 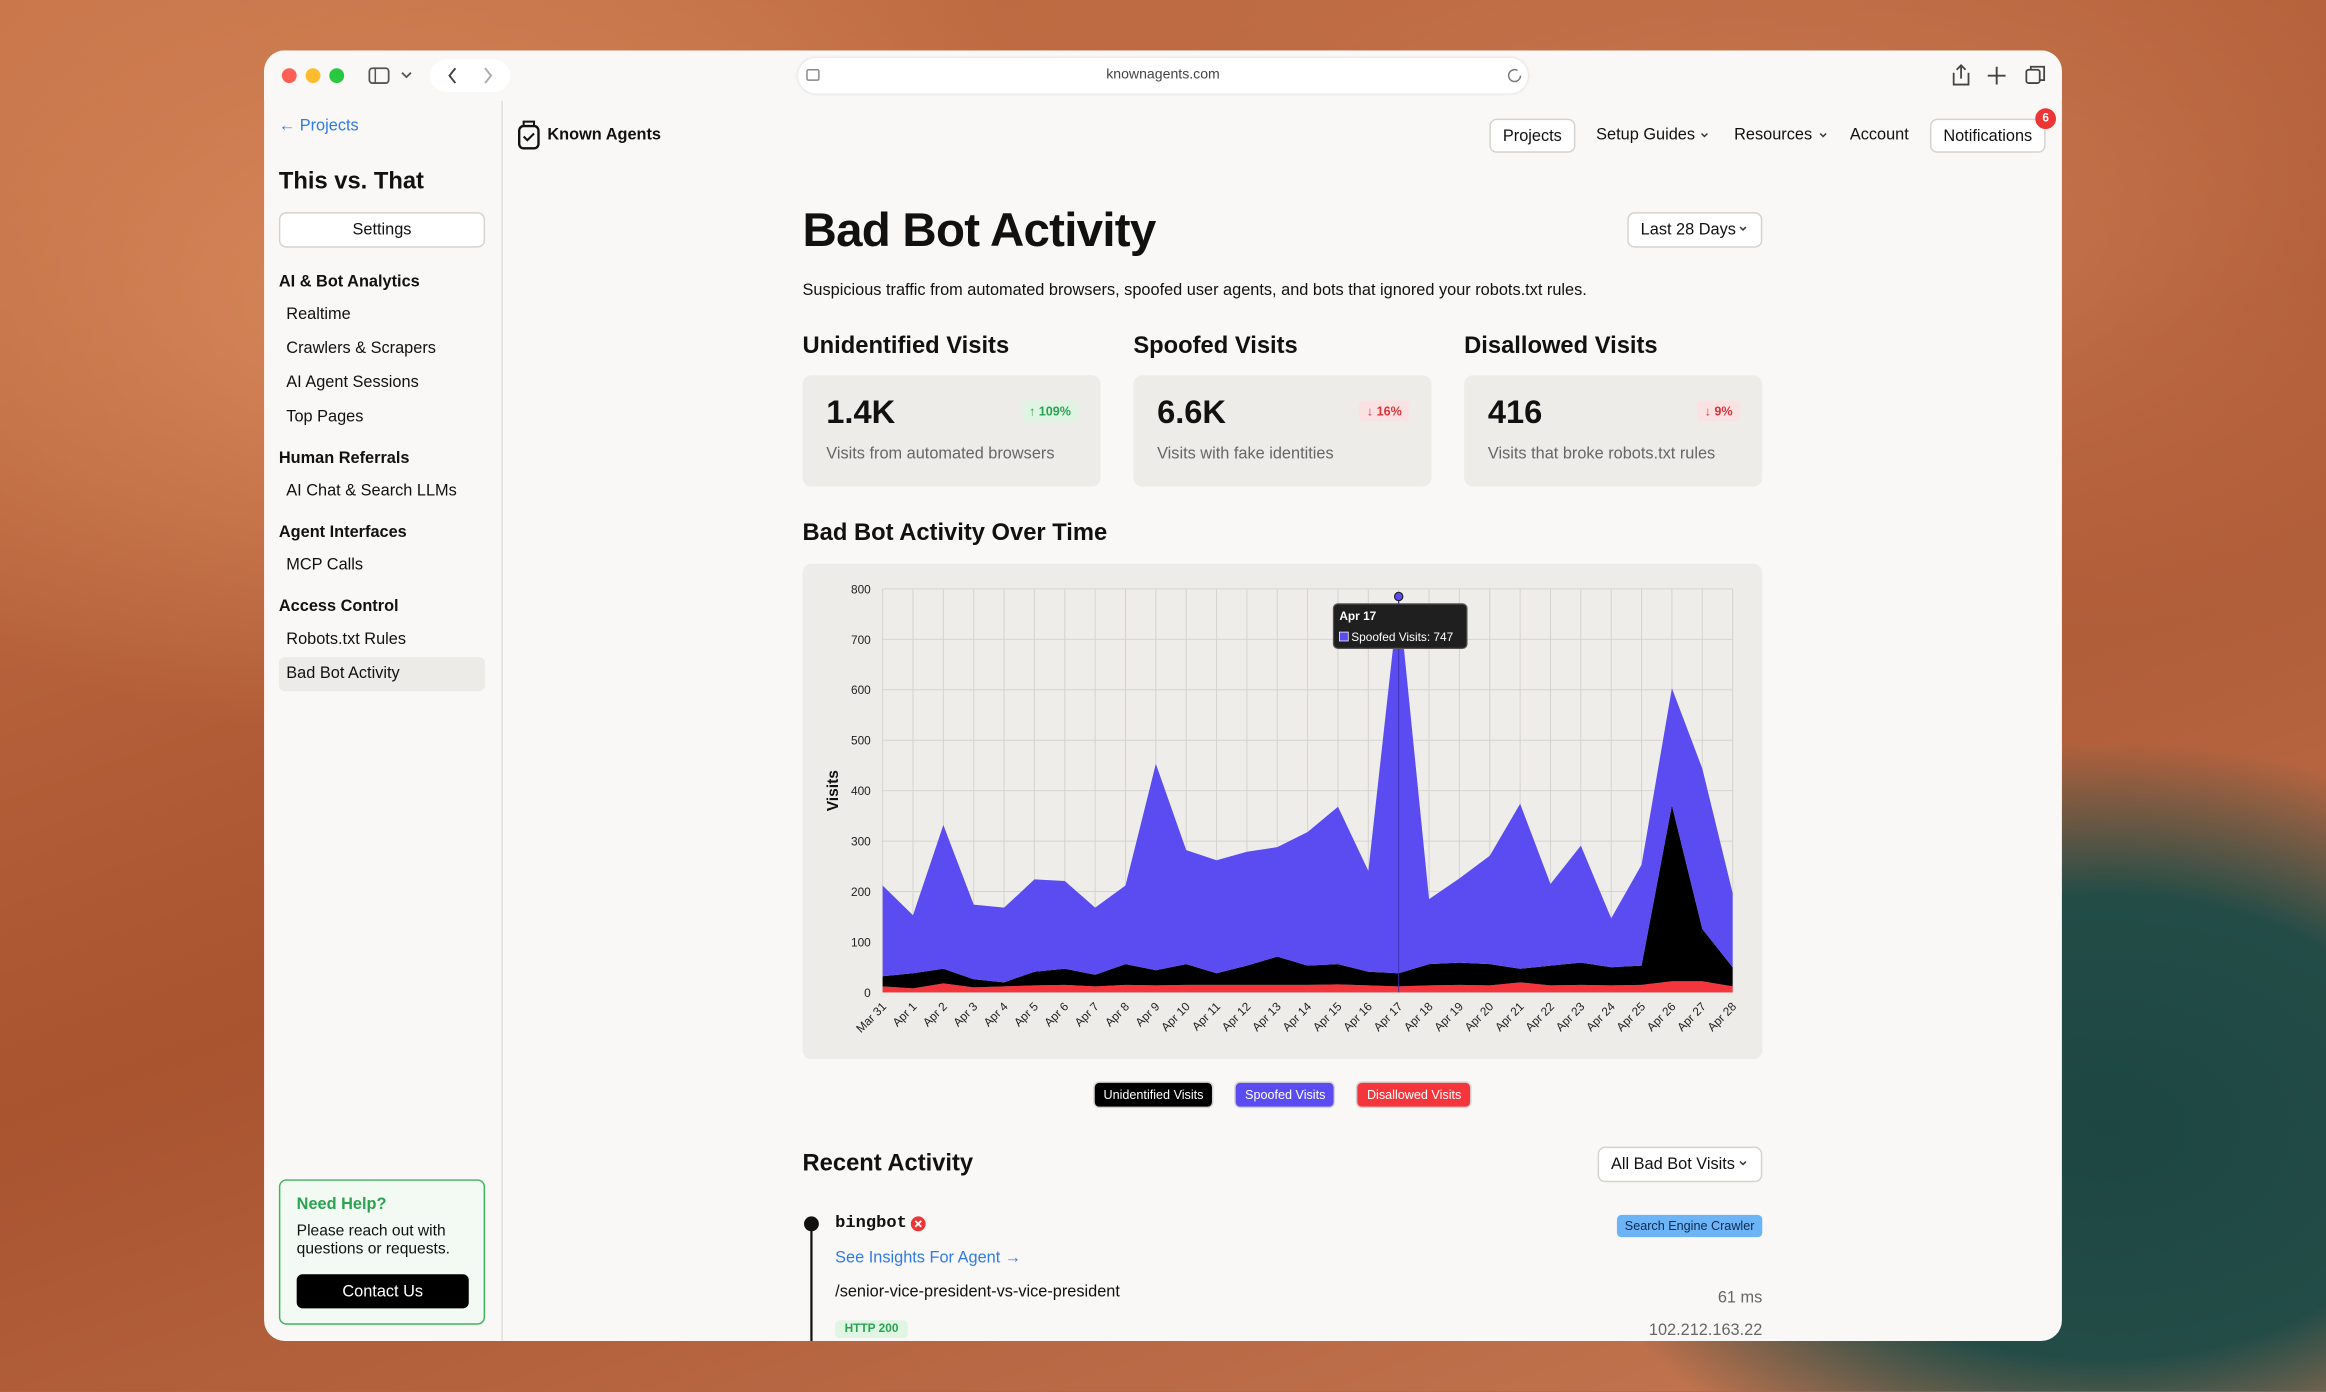 I want to click on nav-item: MCP Calls, so click(x=325, y=565).